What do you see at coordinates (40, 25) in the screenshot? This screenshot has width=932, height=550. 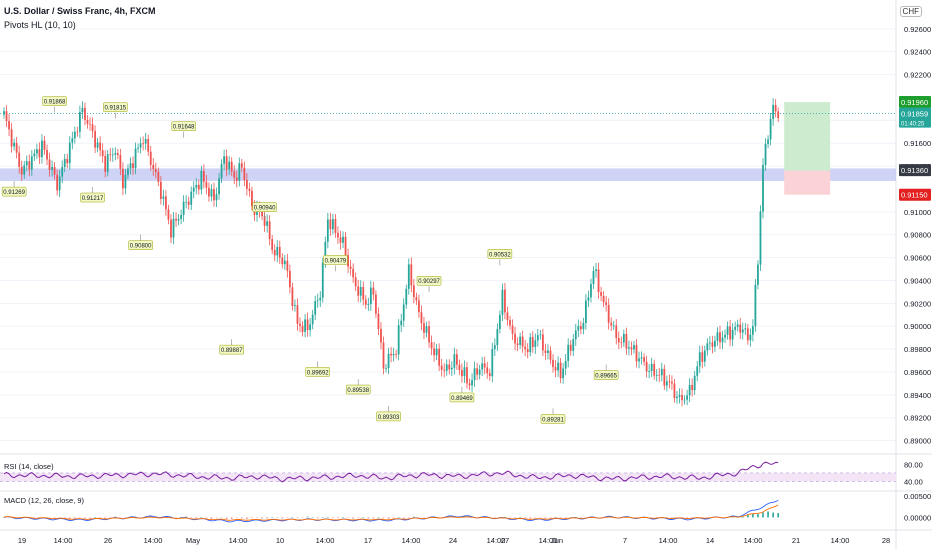 I see `indicator-label: Pivots HL (10, 10)` at bounding box center [40, 25].